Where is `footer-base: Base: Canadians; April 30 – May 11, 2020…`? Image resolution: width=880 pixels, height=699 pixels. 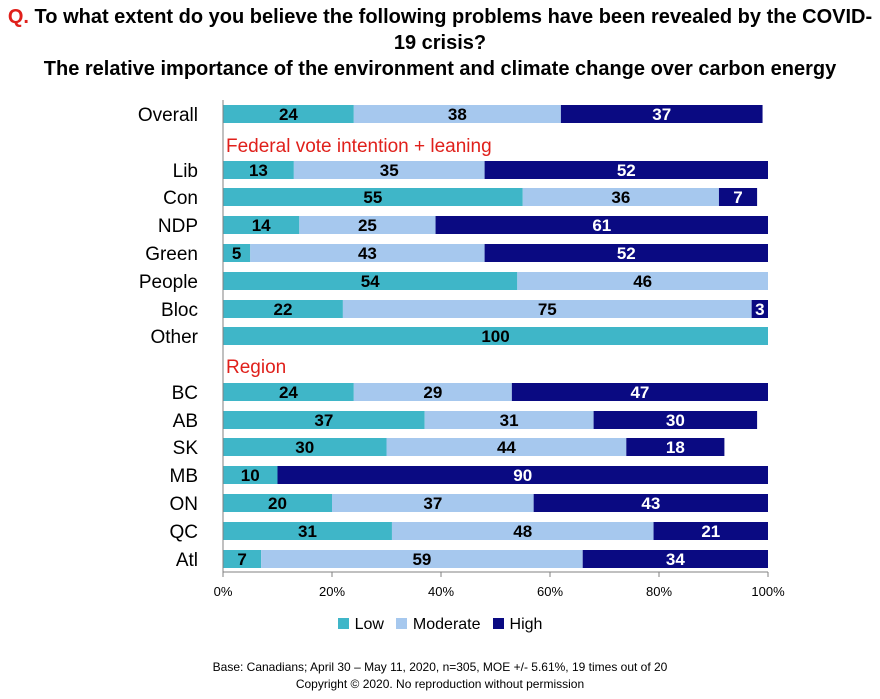
footer-base: Base: Canadians; April 30 – May 11, 2020… is located at coordinates (440, 667).